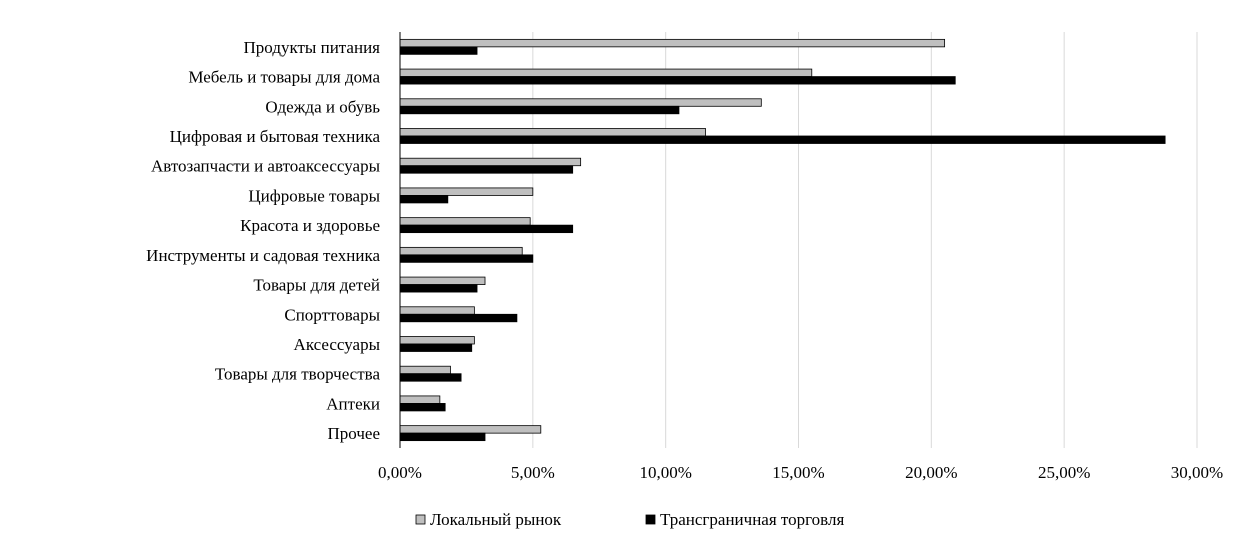  Describe the element at coordinates (931, 472) in the screenshot. I see `x-tick-label: 20,00%` at that location.